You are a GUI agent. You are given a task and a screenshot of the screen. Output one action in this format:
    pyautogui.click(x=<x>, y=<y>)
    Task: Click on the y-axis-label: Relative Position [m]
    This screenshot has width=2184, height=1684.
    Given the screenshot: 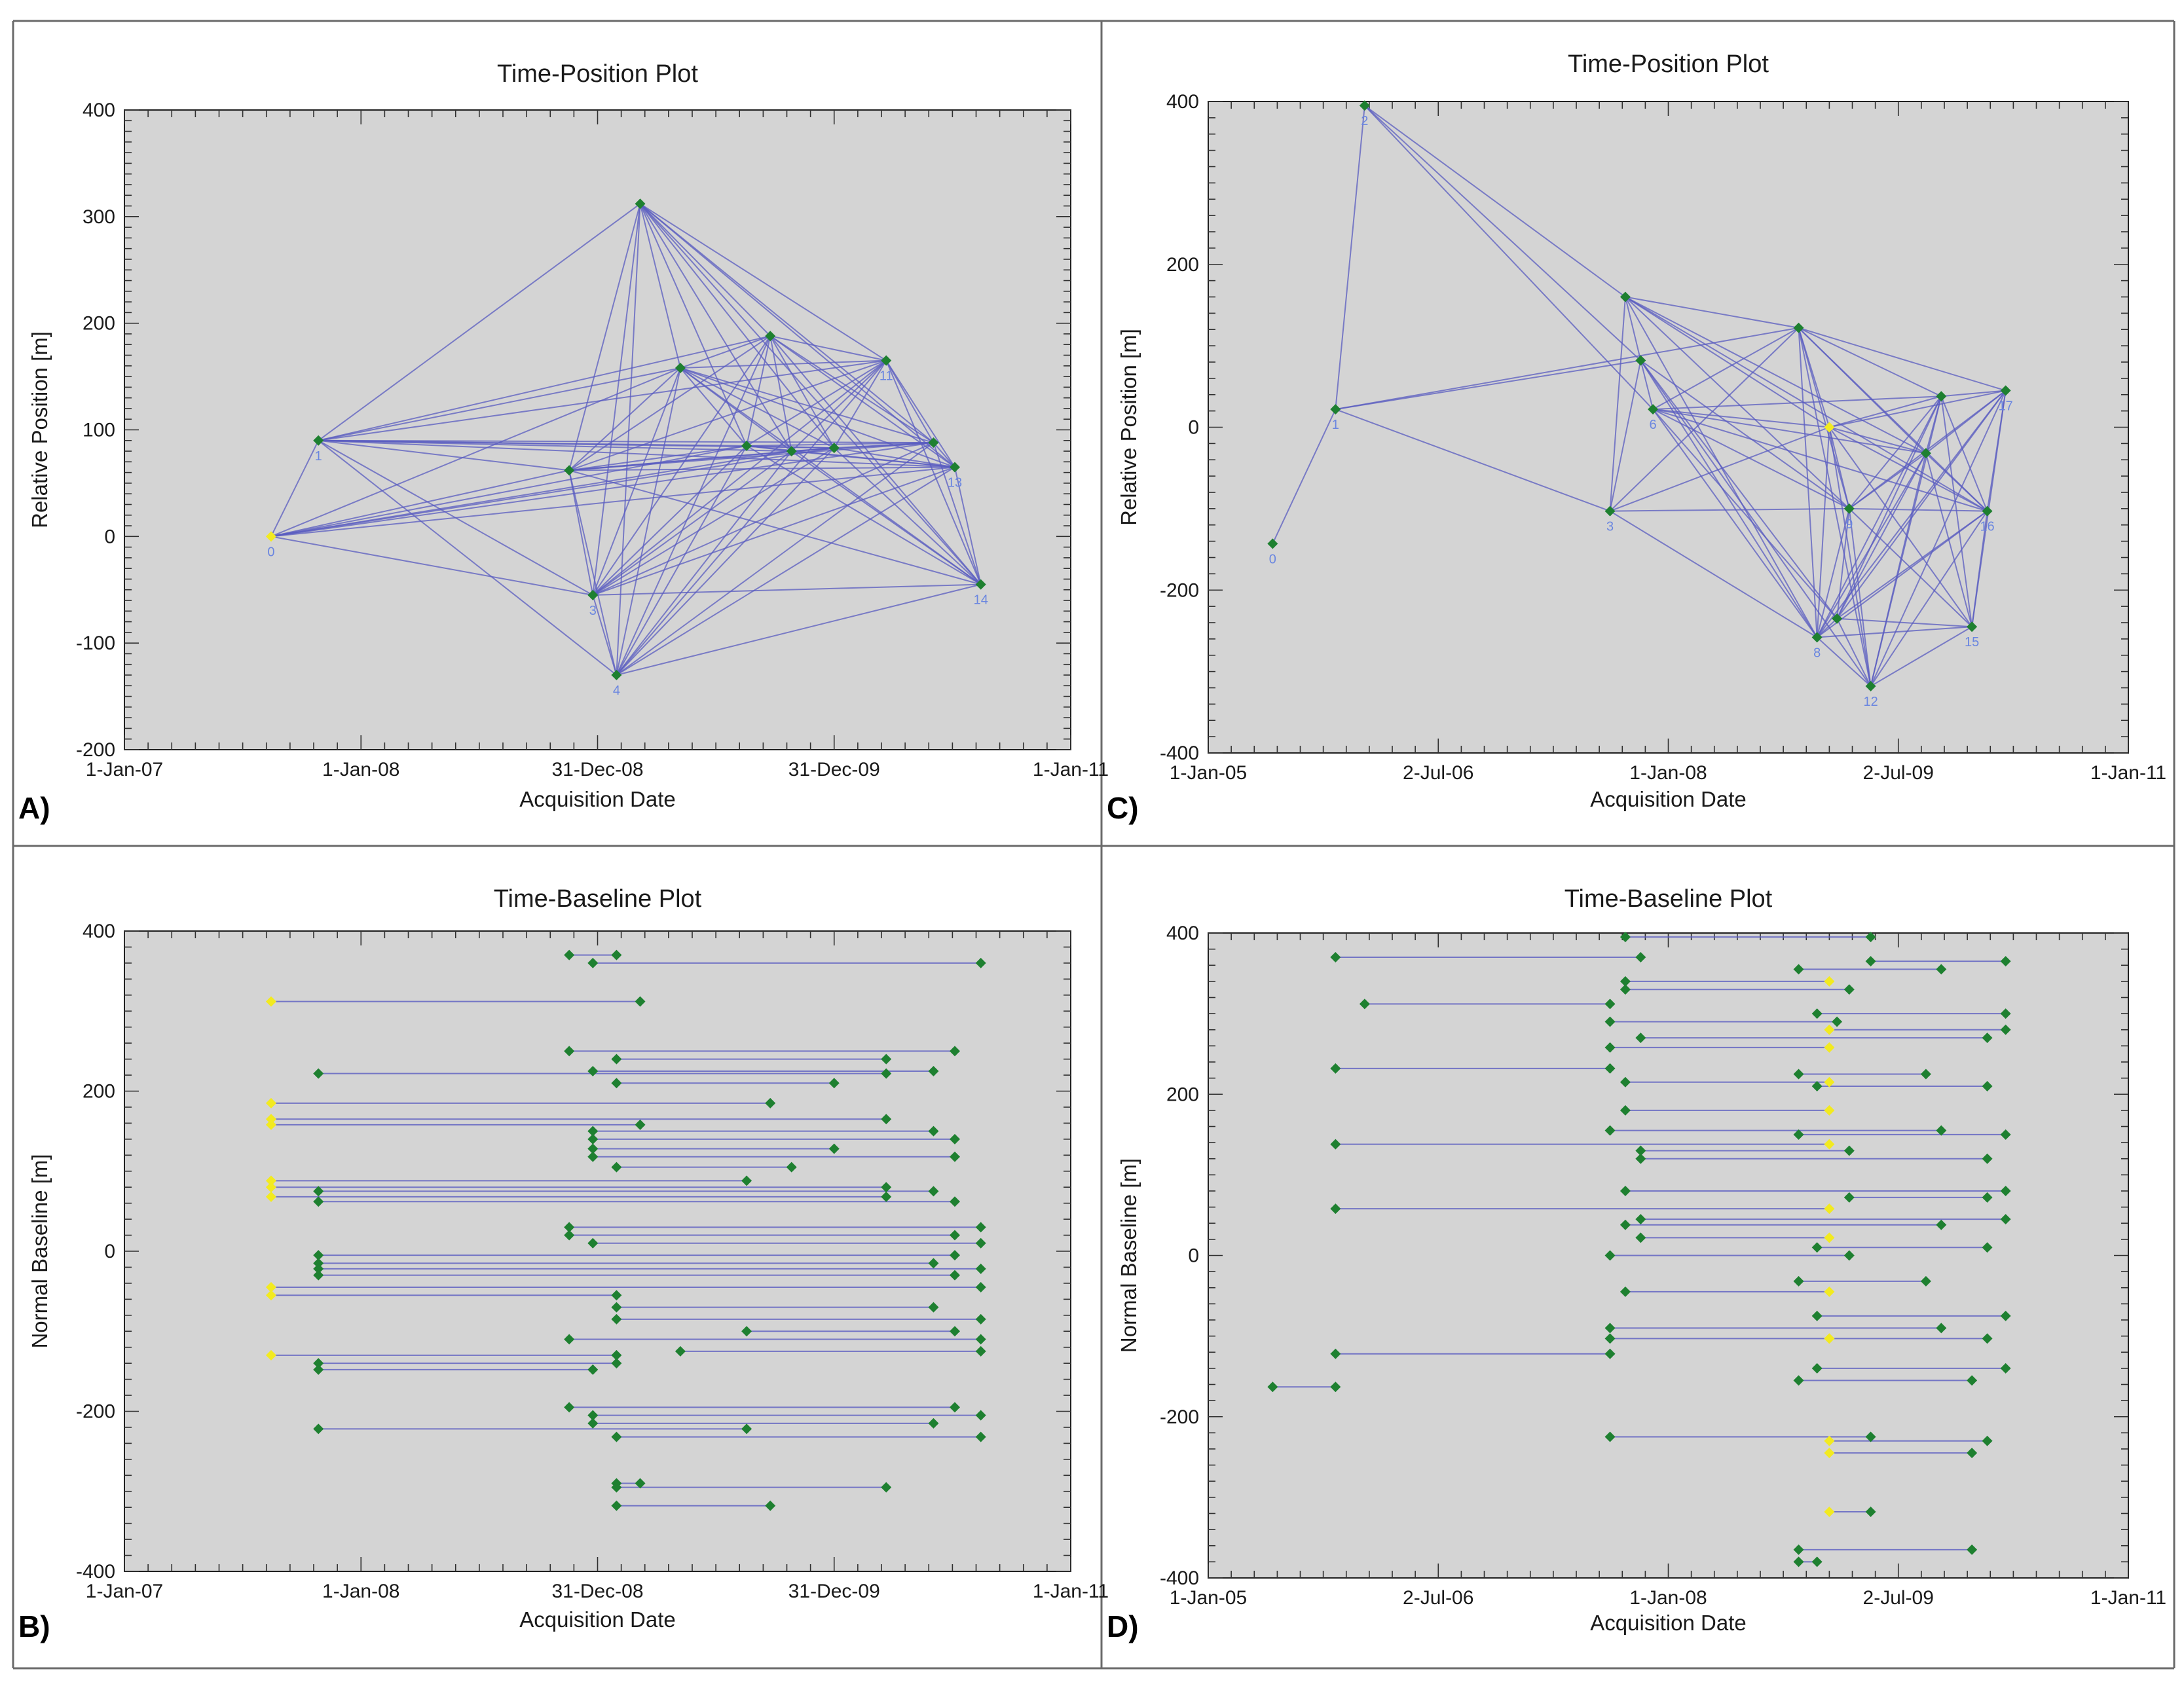 What is the action you would take?
    pyautogui.click(x=1129, y=427)
    